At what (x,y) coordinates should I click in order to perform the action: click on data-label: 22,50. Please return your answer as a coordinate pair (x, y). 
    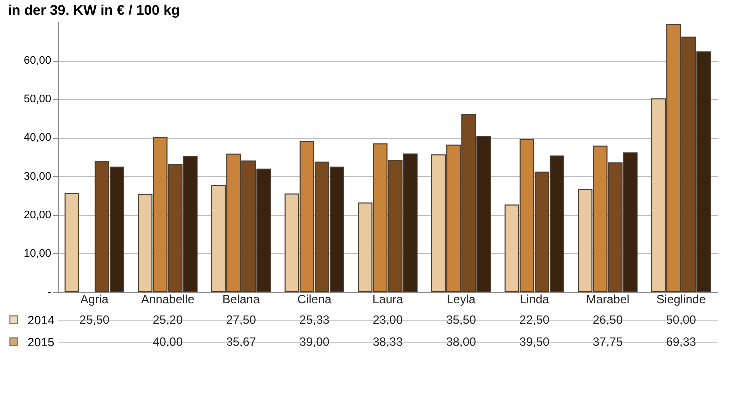
    Looking at the image, I should click on (535, 320).